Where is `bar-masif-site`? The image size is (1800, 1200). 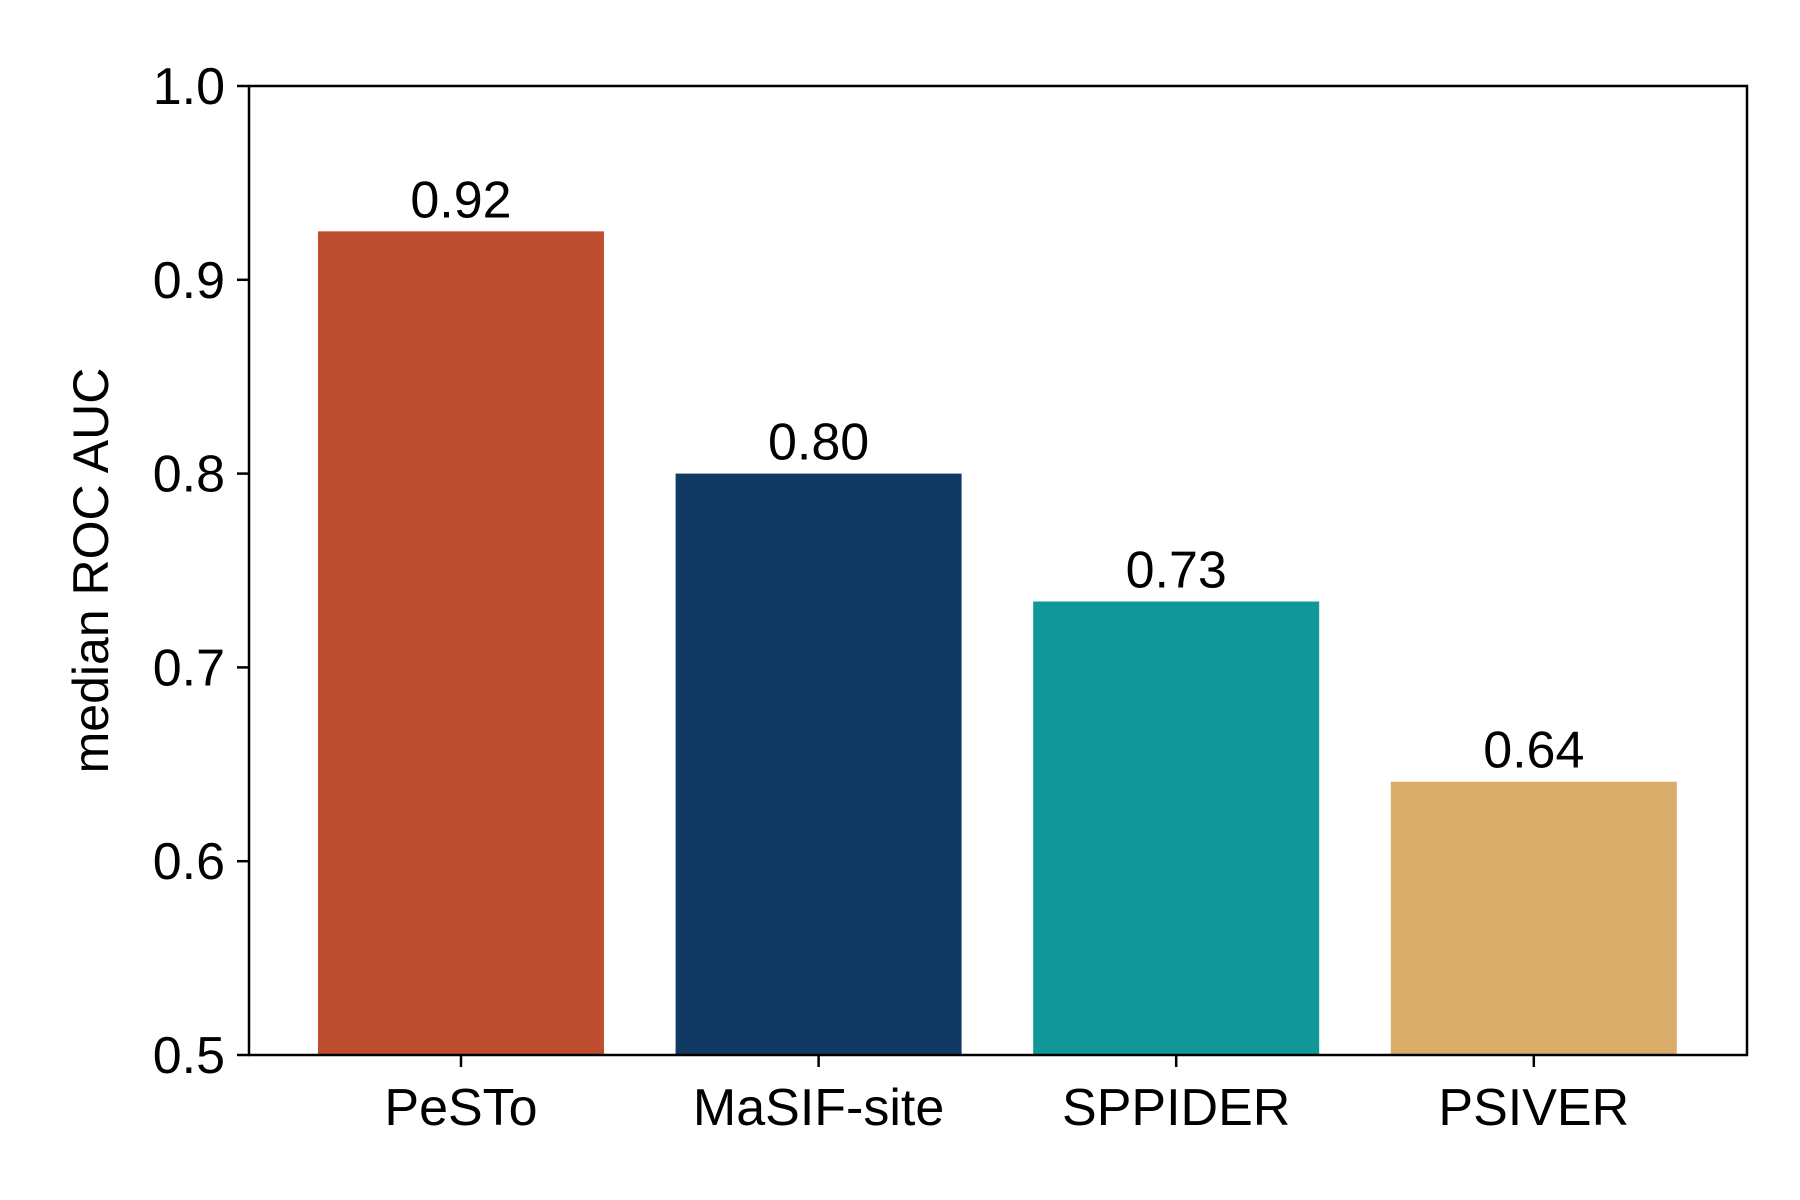
bar-masif-site is located at coordinates (818, 764).